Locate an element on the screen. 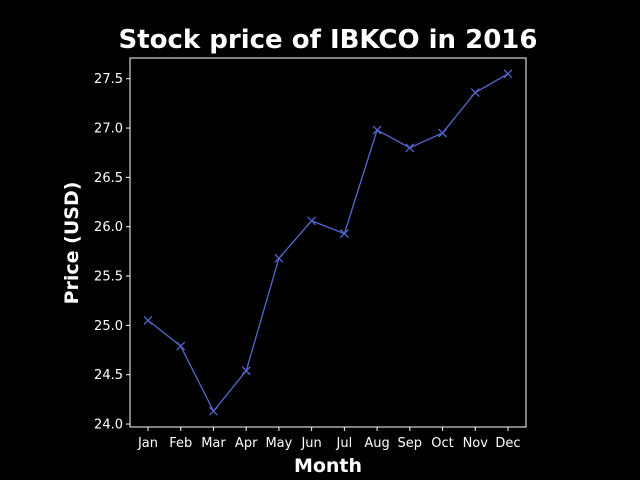  y-tick-label: 24.5 is located at coordinates (108, 375).